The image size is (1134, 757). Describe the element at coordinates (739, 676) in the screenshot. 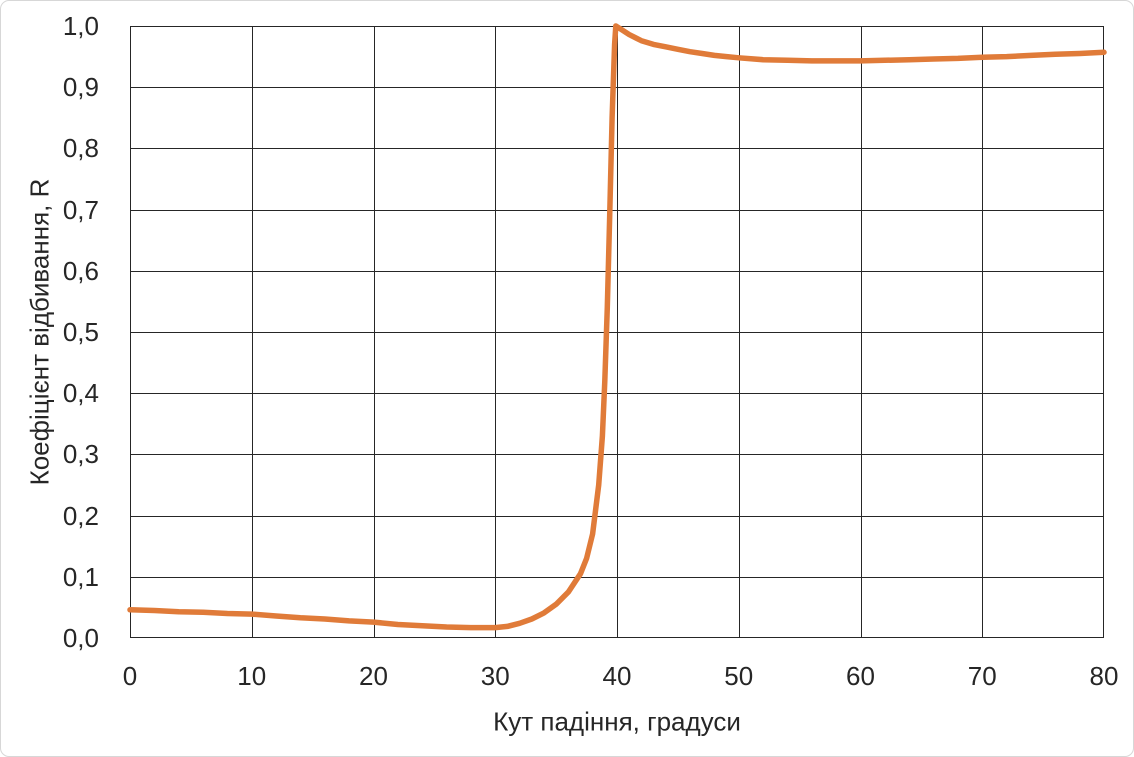

I see `x-tick-label: 50` at that location.